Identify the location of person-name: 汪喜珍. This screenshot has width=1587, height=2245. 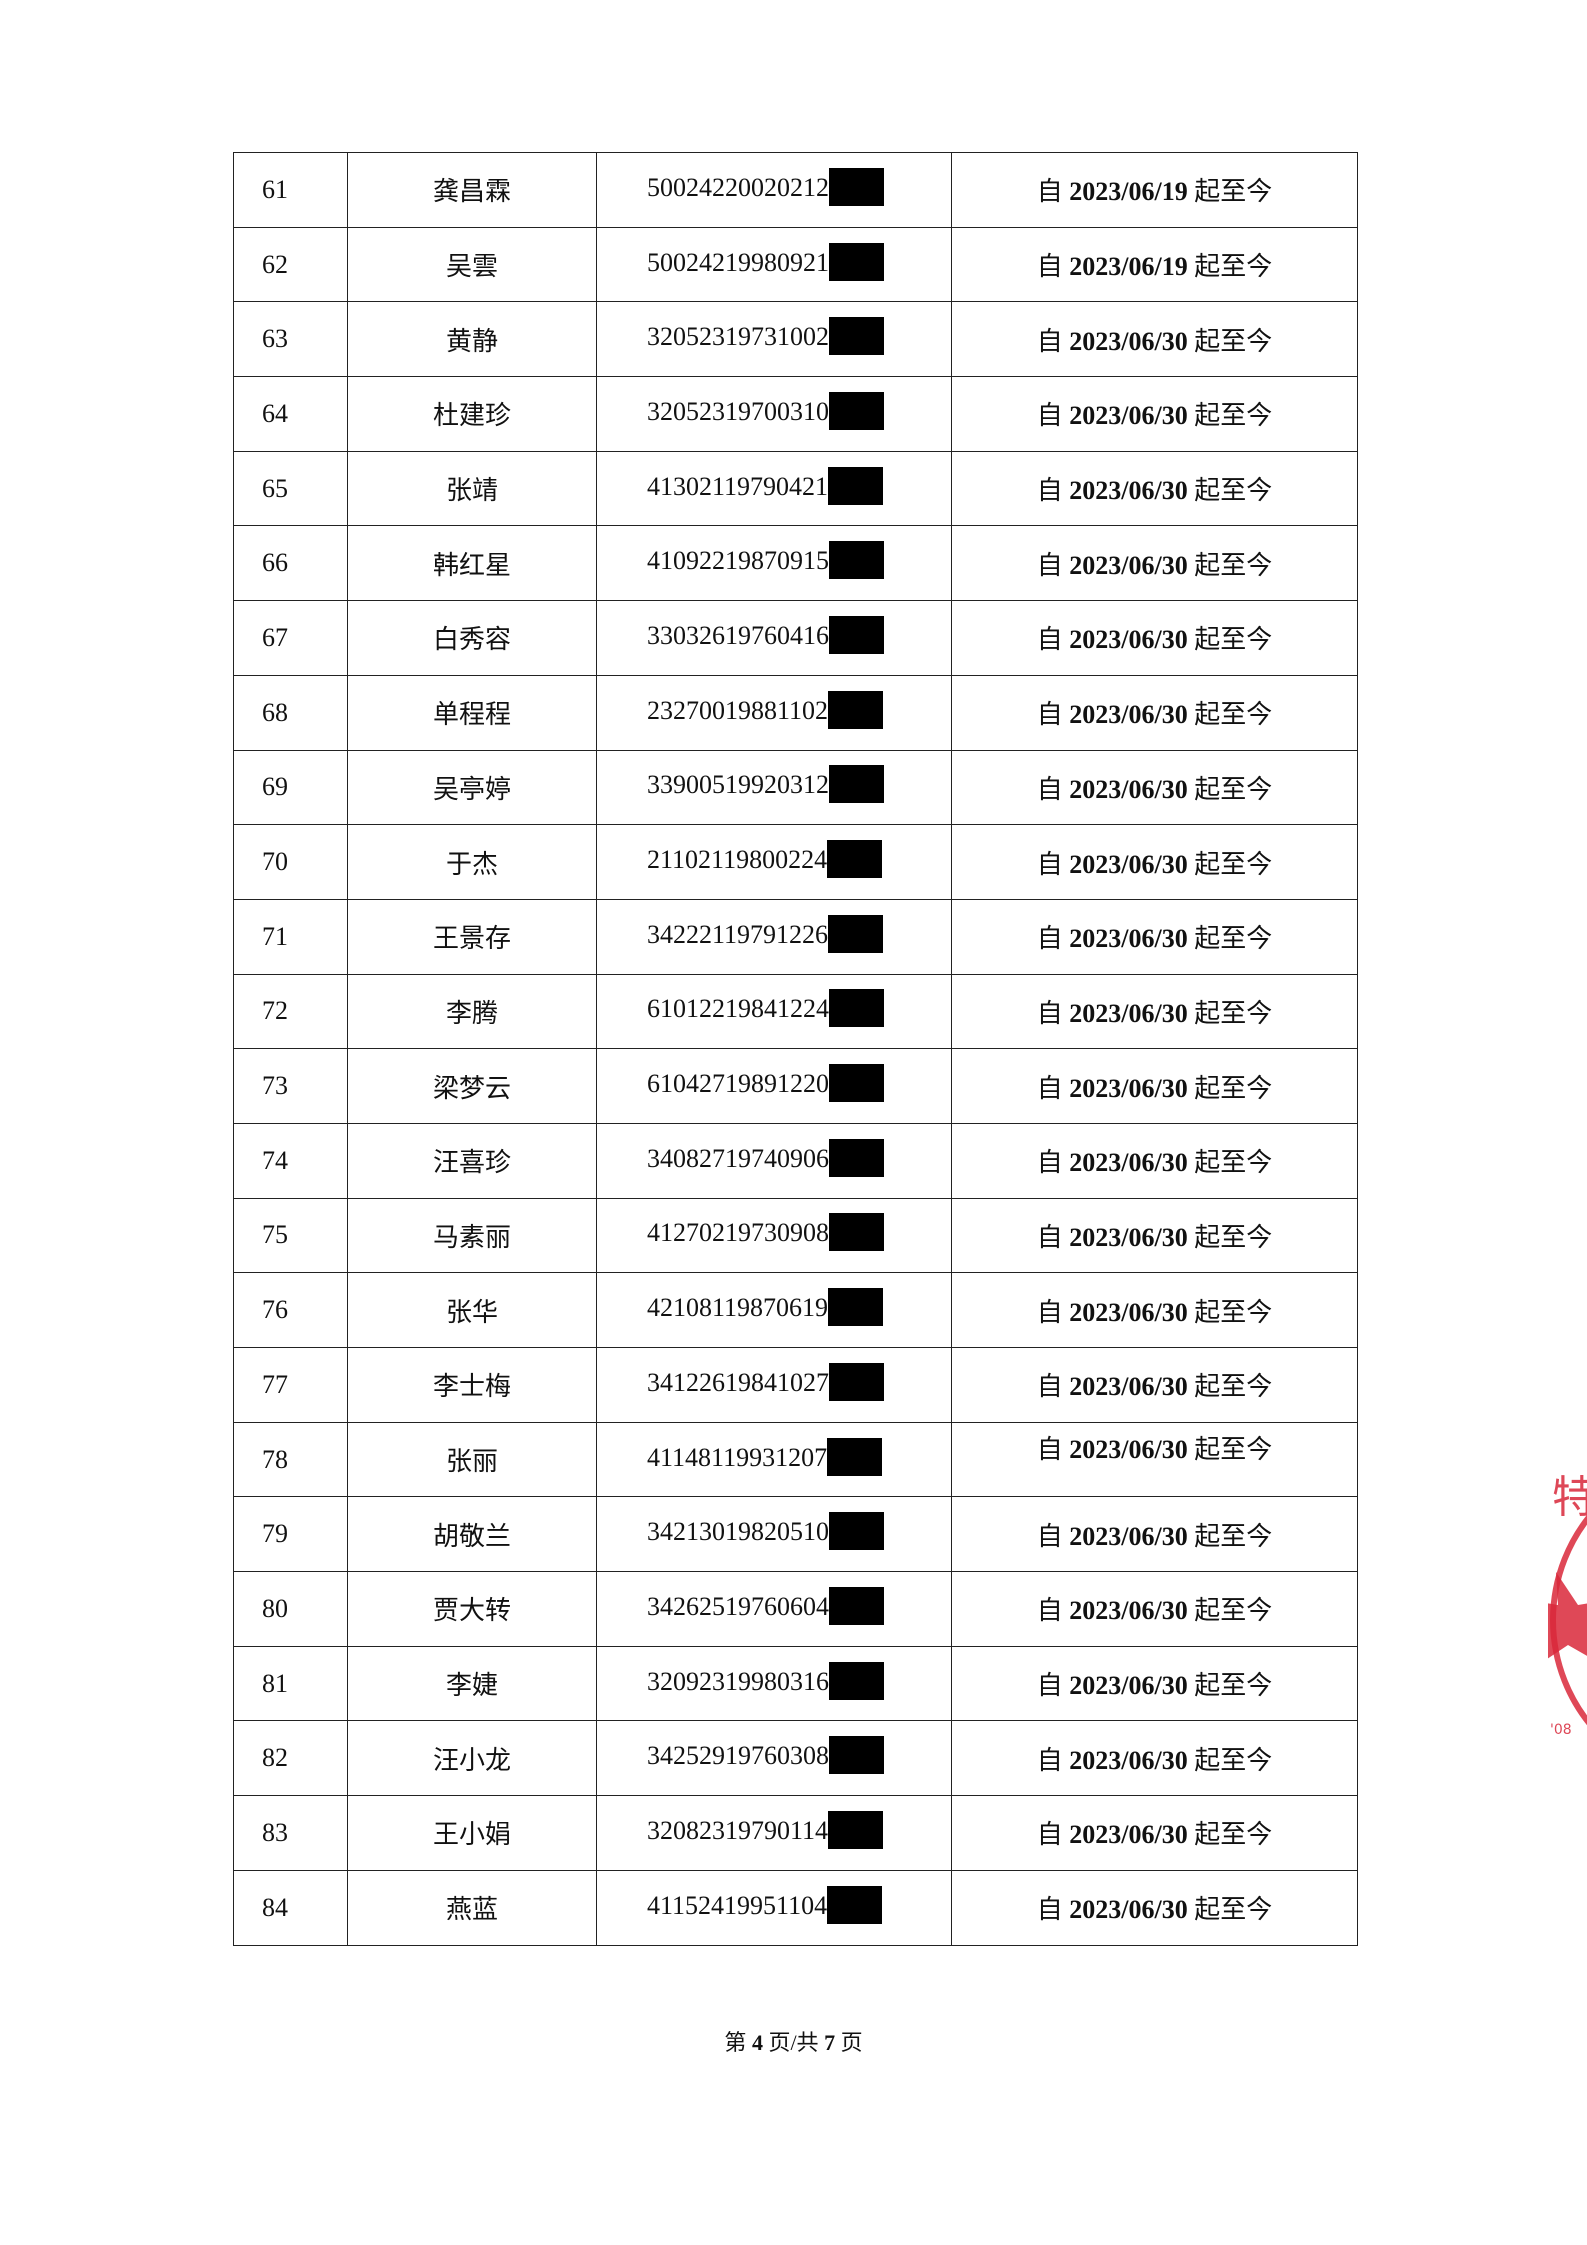
(472, 1160).